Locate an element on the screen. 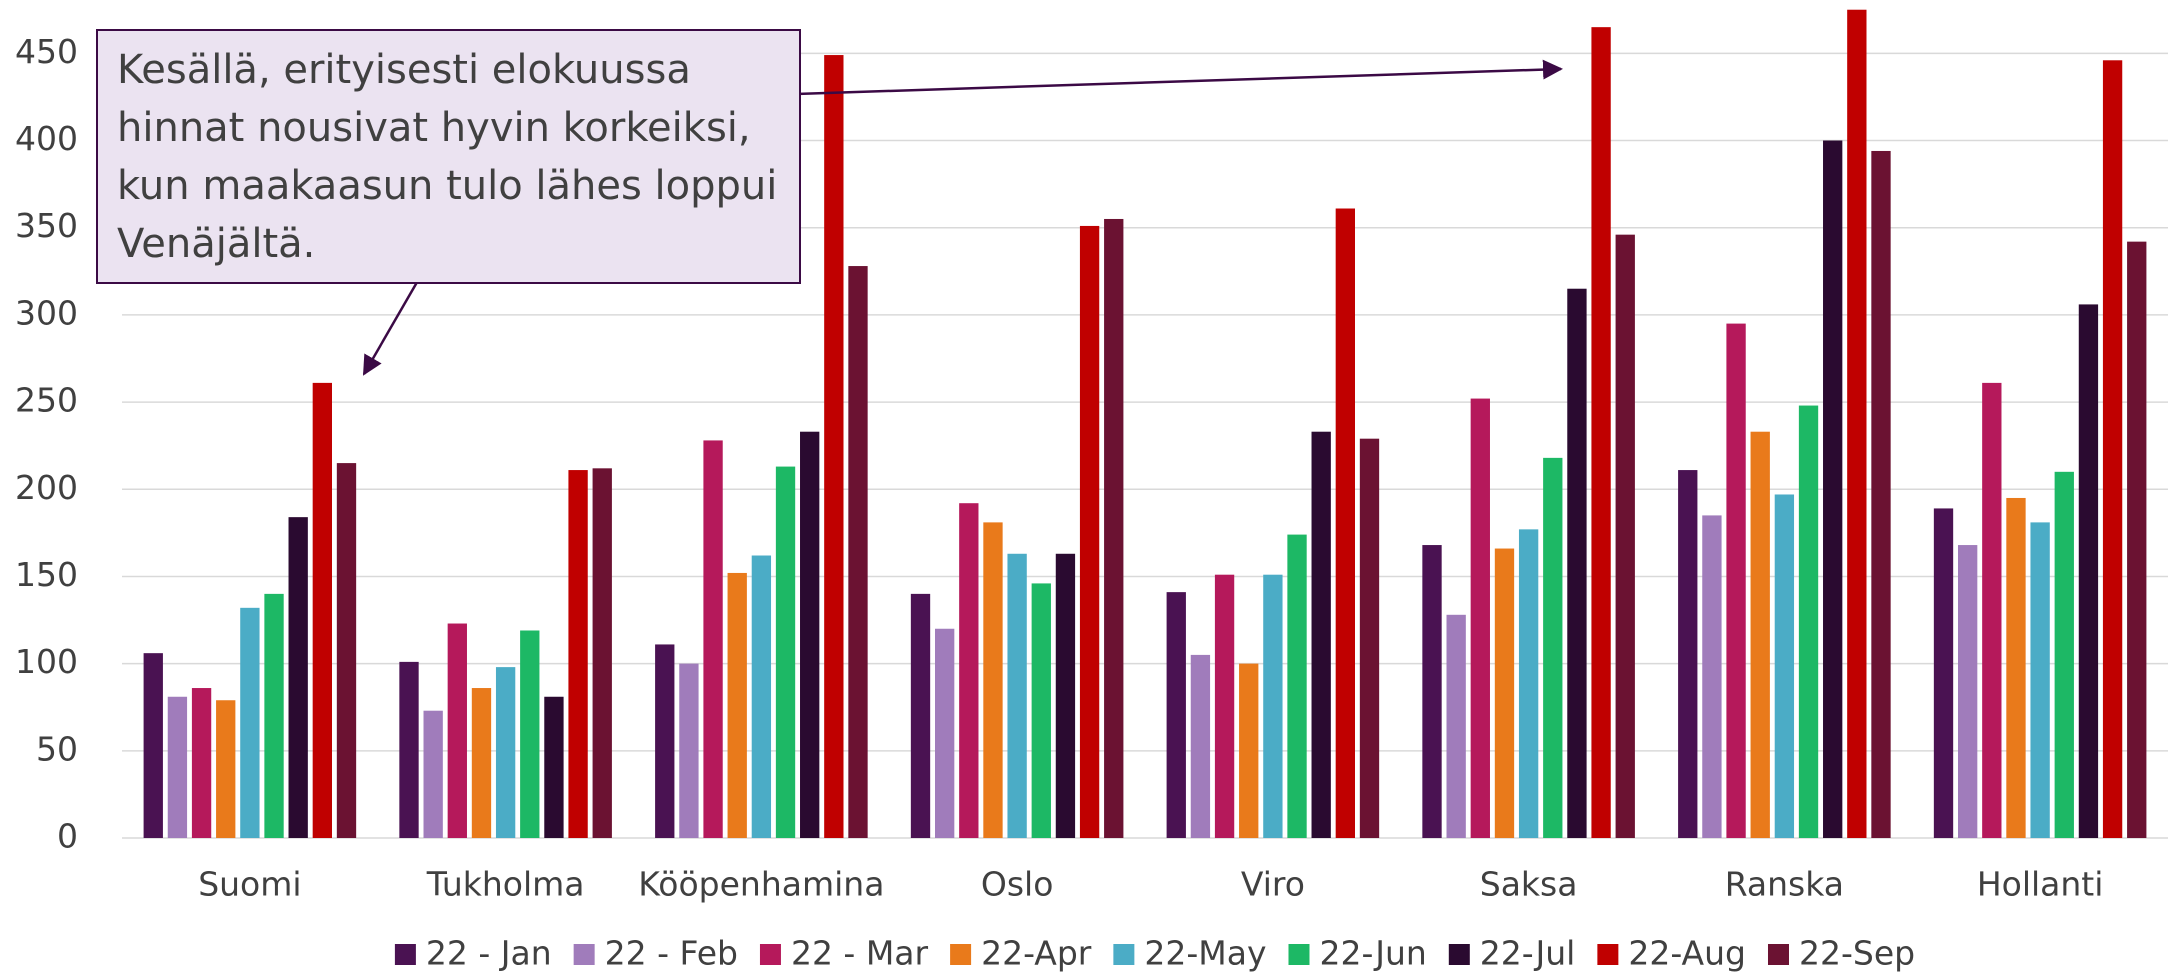 The image size is (2172, 973). legend-label: 22-Jun is located at coordinates (1372, 953).